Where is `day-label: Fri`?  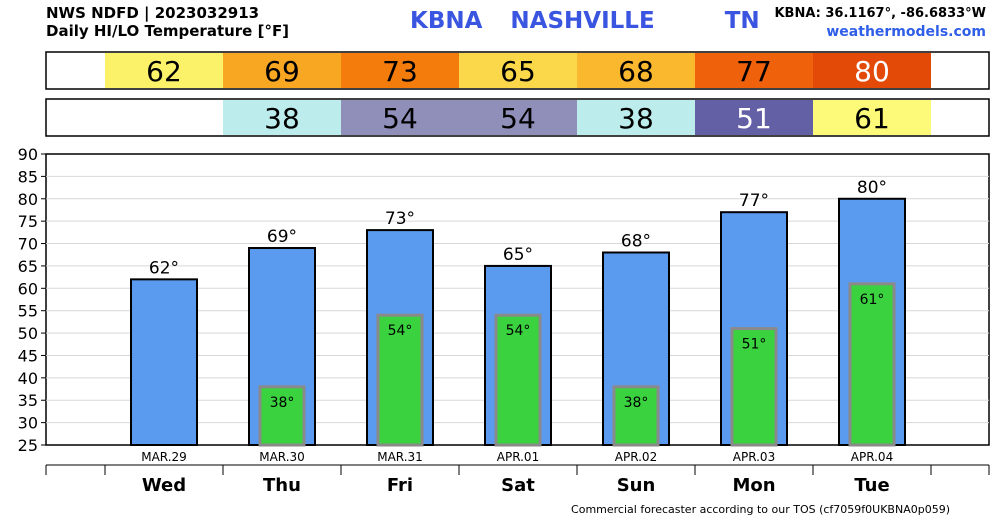 day-label: Fri is located at coordinates (400, 485).